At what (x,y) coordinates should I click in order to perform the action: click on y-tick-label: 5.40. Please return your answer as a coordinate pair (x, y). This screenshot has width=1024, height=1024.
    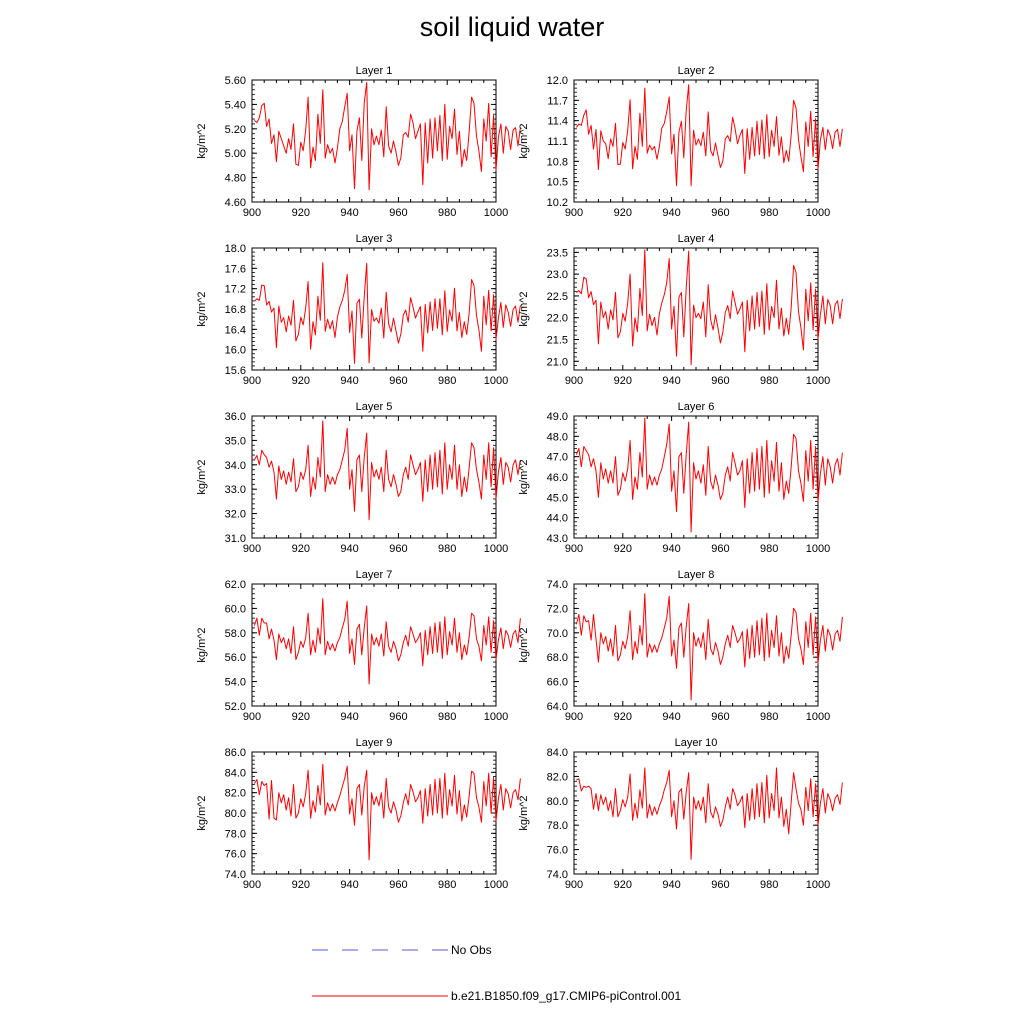
    Looking at the image, I should click on (235, 105).